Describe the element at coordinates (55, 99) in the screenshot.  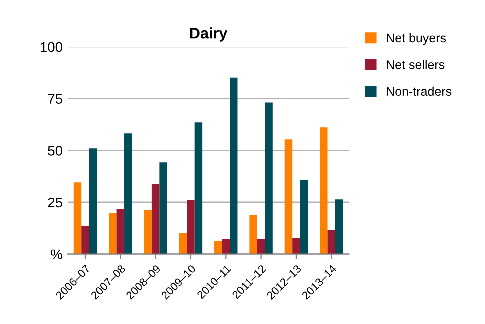
I see `y-tick-label: 75` at that location.